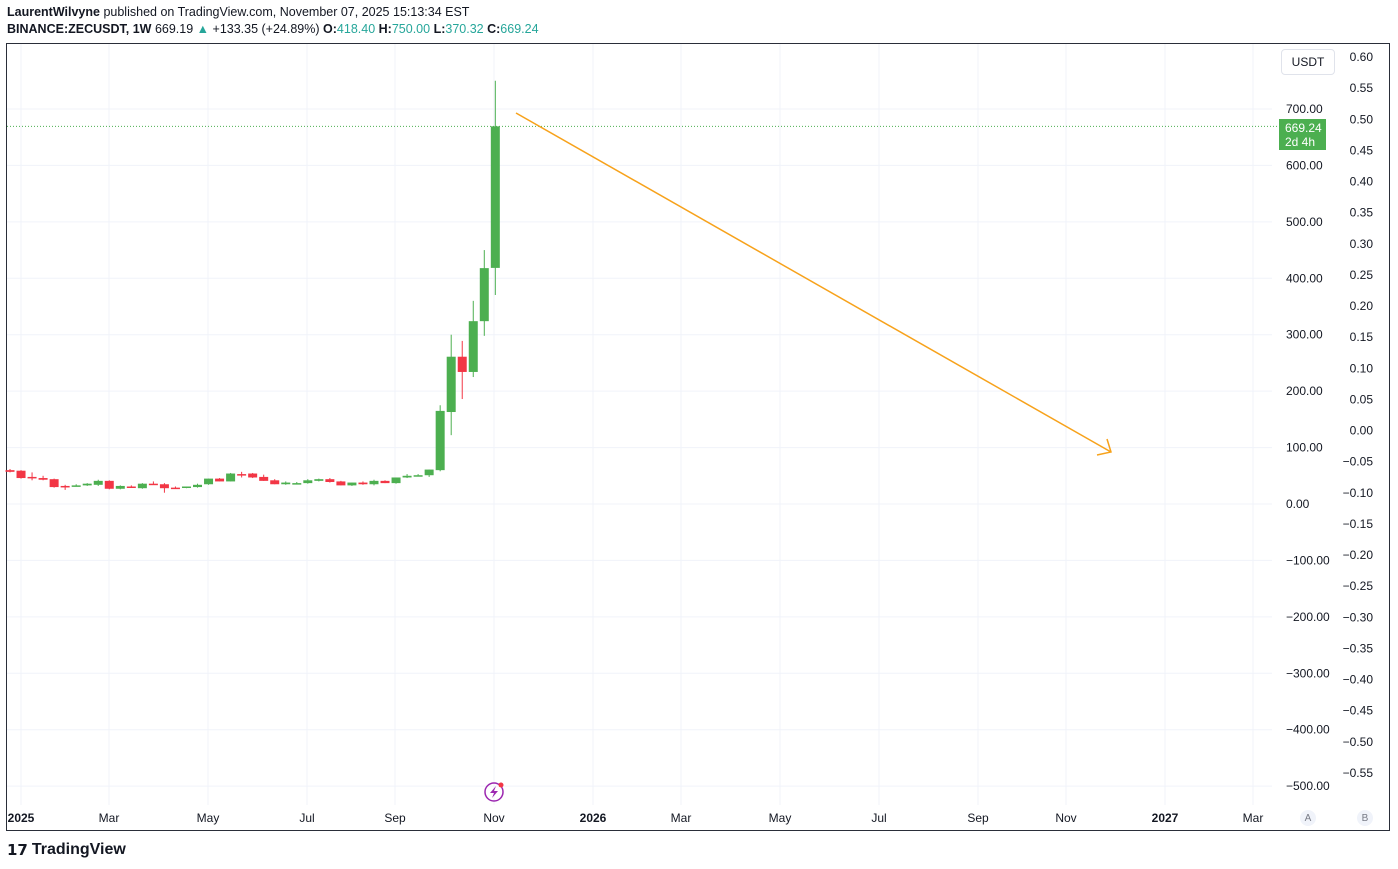  What do you see at coordinates (501, 785) in the screenshot?
I see `event-dot` at bounding box center [501, 785].